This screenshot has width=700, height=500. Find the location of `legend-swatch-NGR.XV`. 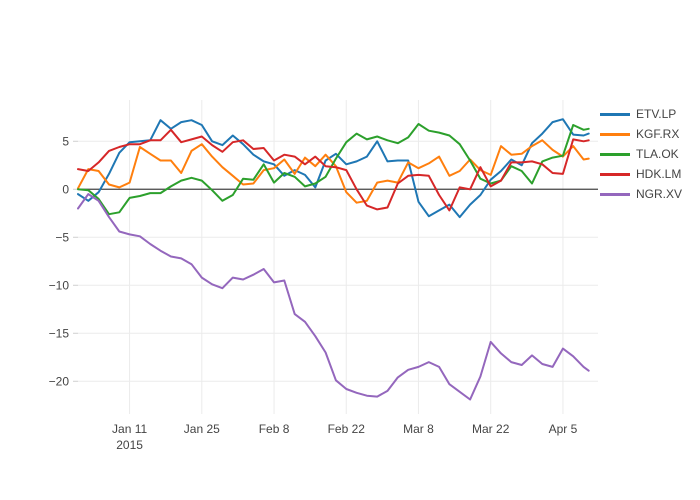

legend-swatch-NGR.XV is located at coordinates (615, 194).